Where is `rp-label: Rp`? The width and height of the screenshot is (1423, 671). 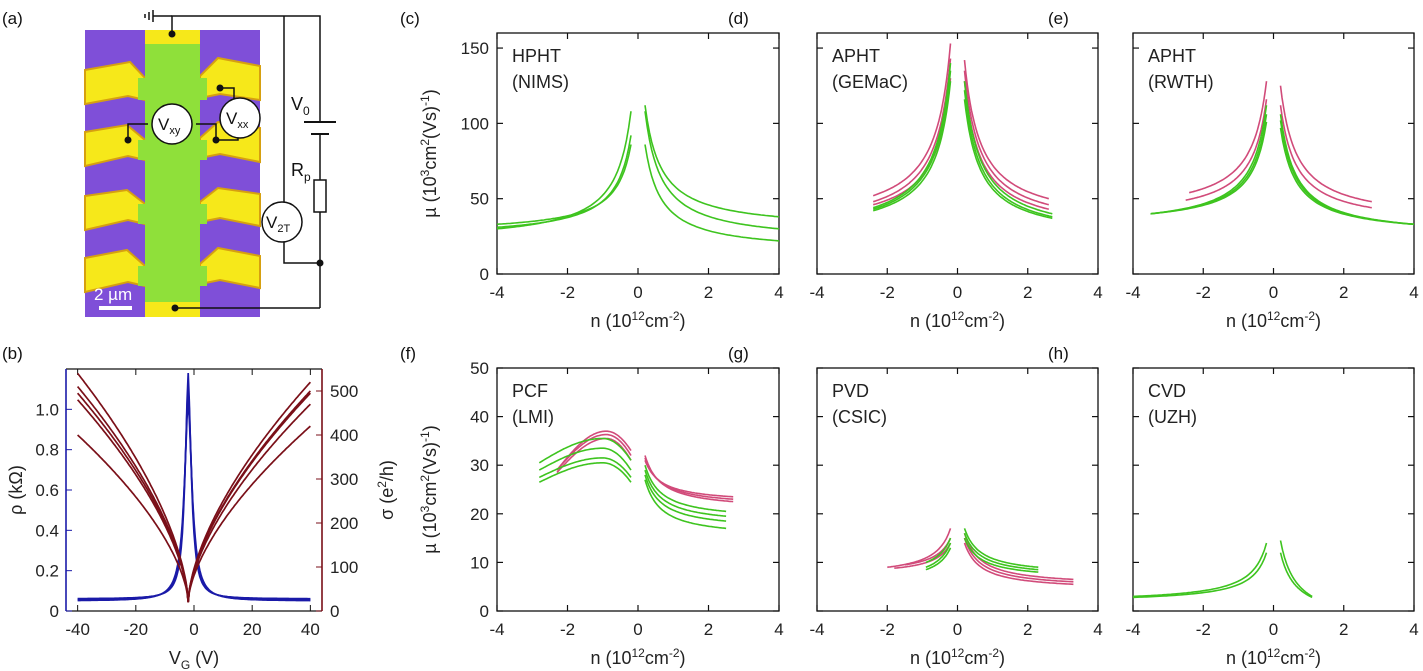
rp-label: Rp is located at coordinates (301, 172).